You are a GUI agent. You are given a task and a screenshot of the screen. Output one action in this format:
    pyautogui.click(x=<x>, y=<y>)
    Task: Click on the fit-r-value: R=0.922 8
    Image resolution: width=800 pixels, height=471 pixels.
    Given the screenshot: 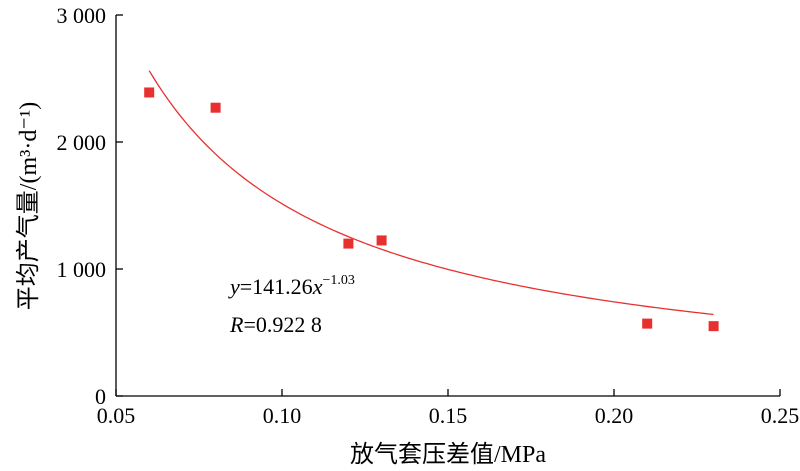 What is the action you would take?
    pyautogui.click(x=275, y=324)
    